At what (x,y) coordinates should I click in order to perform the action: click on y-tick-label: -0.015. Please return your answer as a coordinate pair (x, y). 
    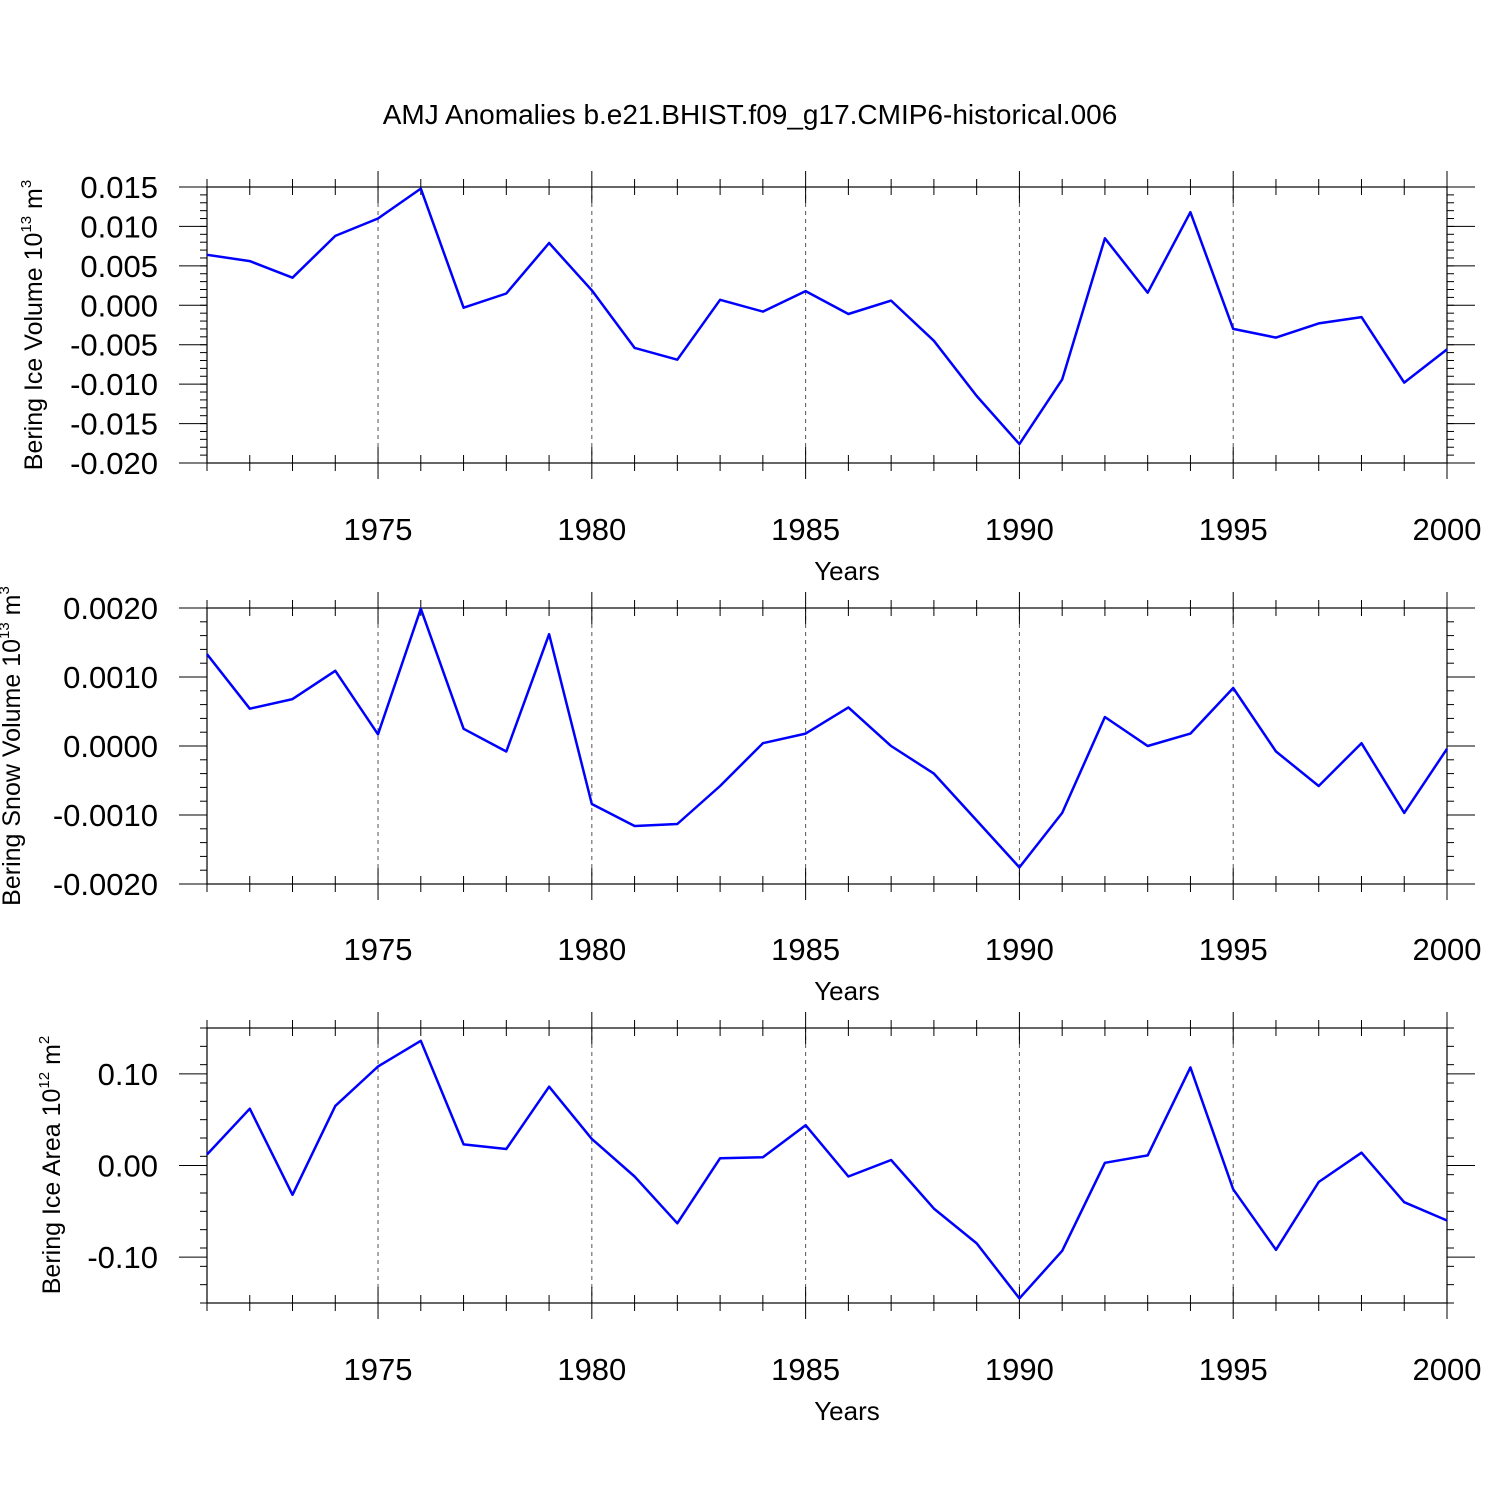
    Looking at the image, I should click on (114, 424).